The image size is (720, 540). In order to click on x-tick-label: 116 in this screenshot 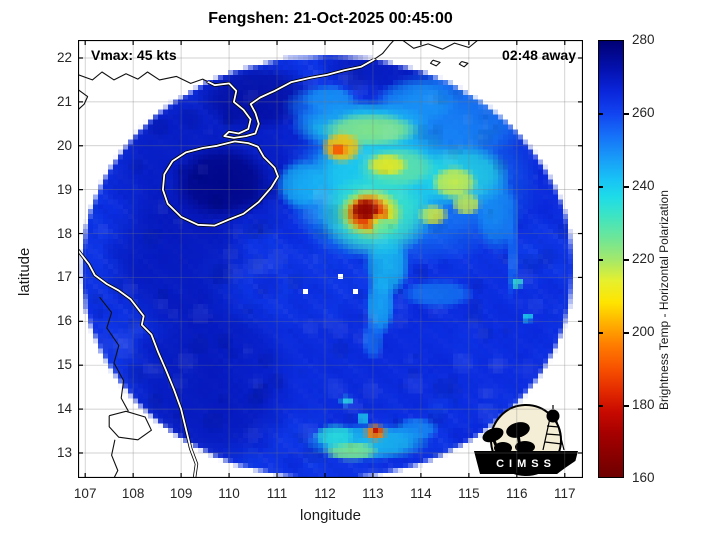, I will do `click(517, 493)`.